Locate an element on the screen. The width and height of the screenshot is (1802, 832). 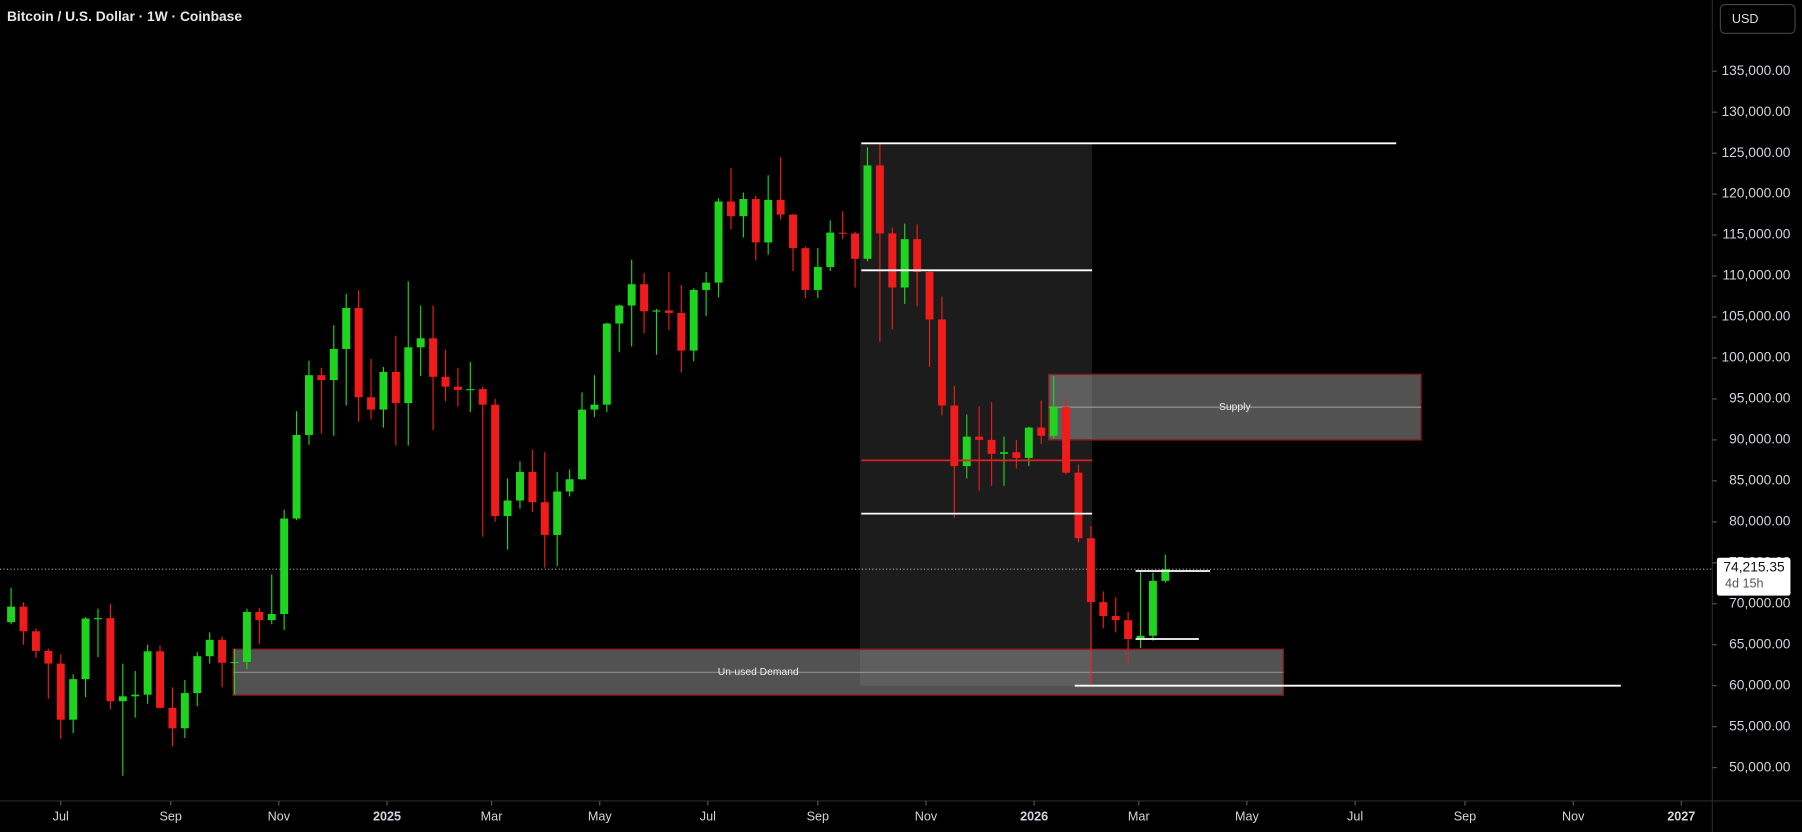
x-tick-label: 2025 is located at coordinates (387, 816).